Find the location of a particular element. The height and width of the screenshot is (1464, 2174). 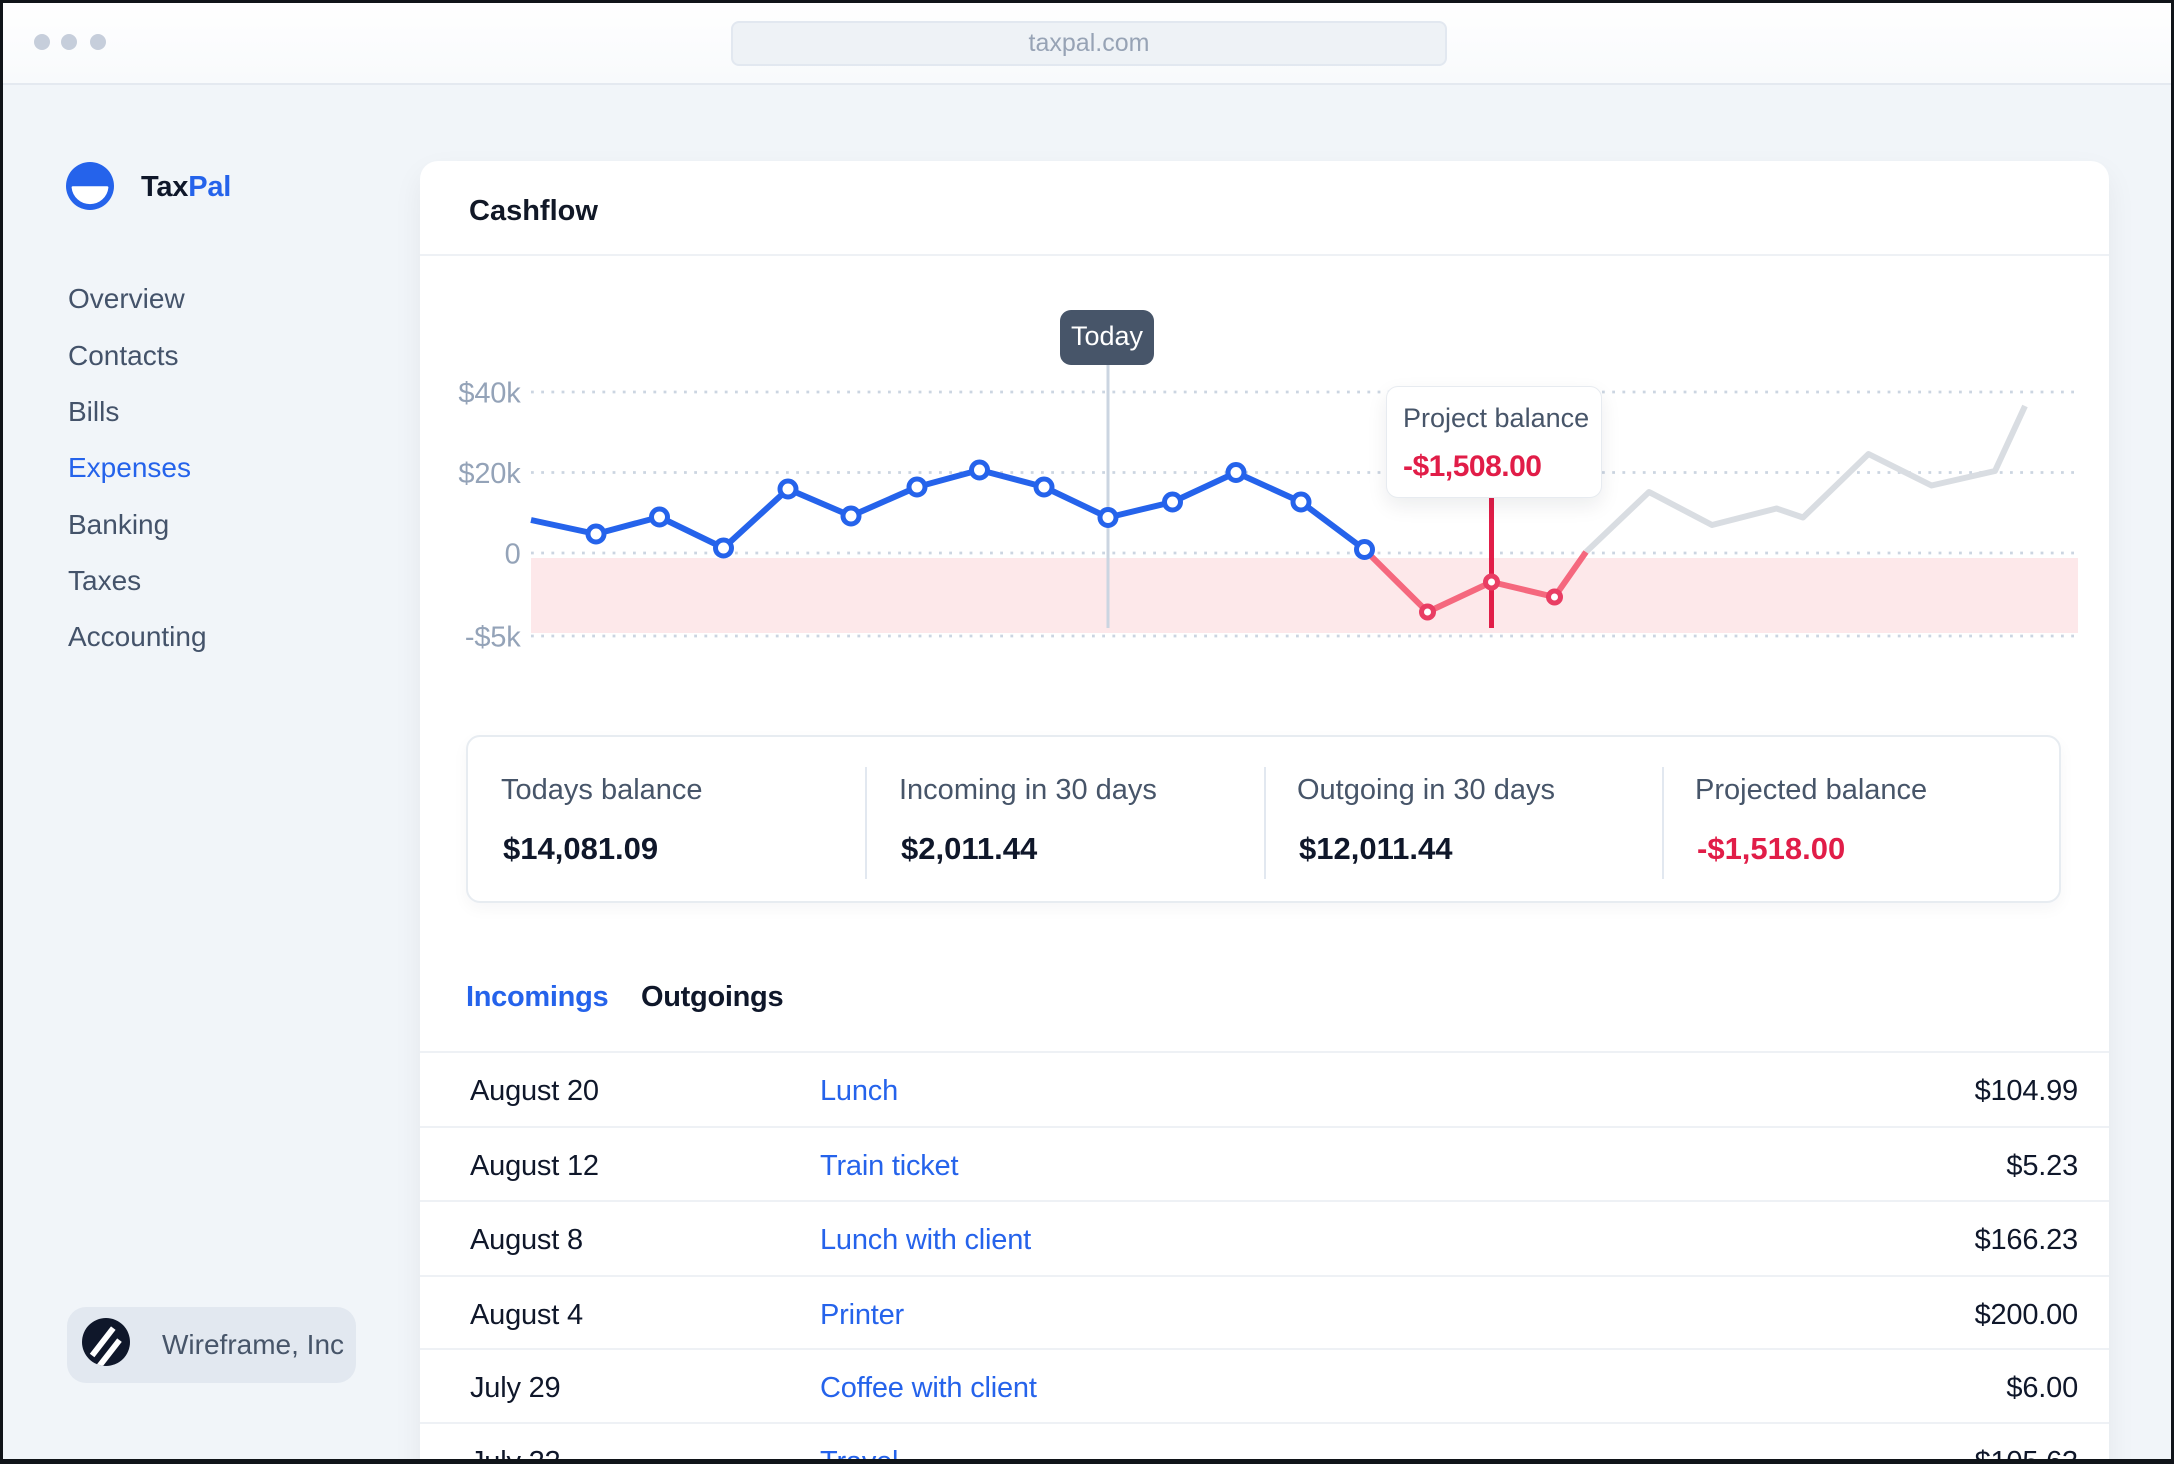

svg-text: 0 is located at coordinates (513, 555).